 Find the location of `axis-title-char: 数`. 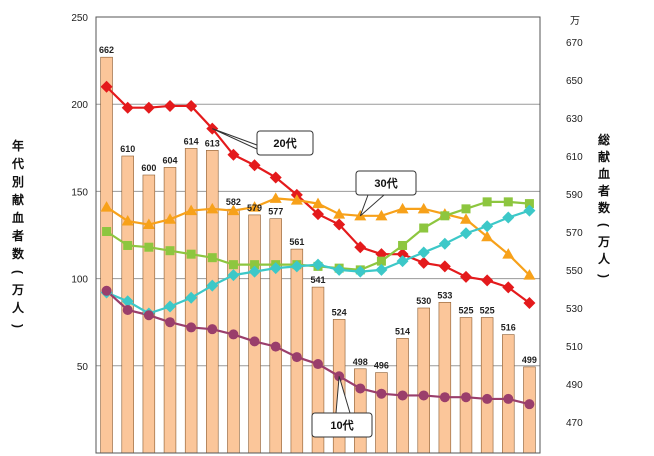

axis-title-char: 数 is located at coordinates (604, 207).